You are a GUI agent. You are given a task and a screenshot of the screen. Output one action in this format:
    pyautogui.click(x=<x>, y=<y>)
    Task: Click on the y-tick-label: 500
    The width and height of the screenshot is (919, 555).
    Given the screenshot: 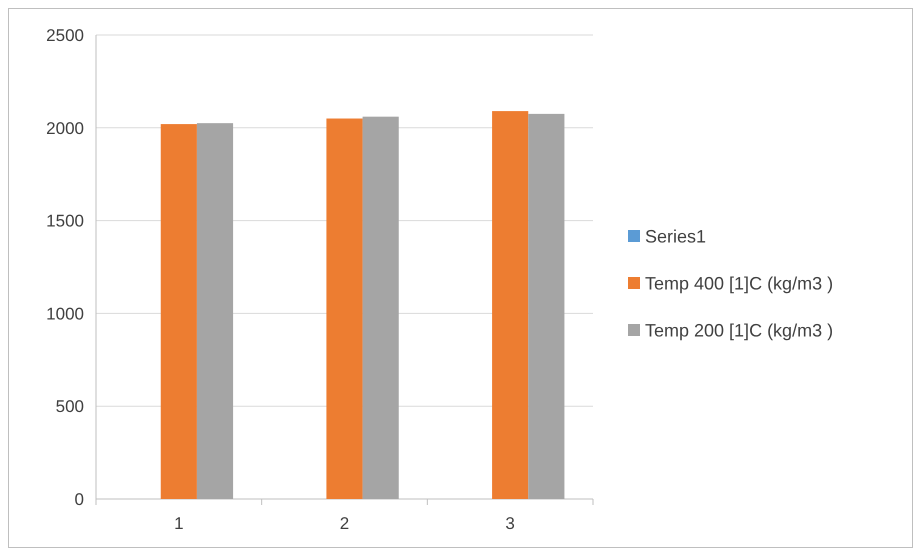 What is the action you would take?
    pyautogui.click(x=70, y=406)
    